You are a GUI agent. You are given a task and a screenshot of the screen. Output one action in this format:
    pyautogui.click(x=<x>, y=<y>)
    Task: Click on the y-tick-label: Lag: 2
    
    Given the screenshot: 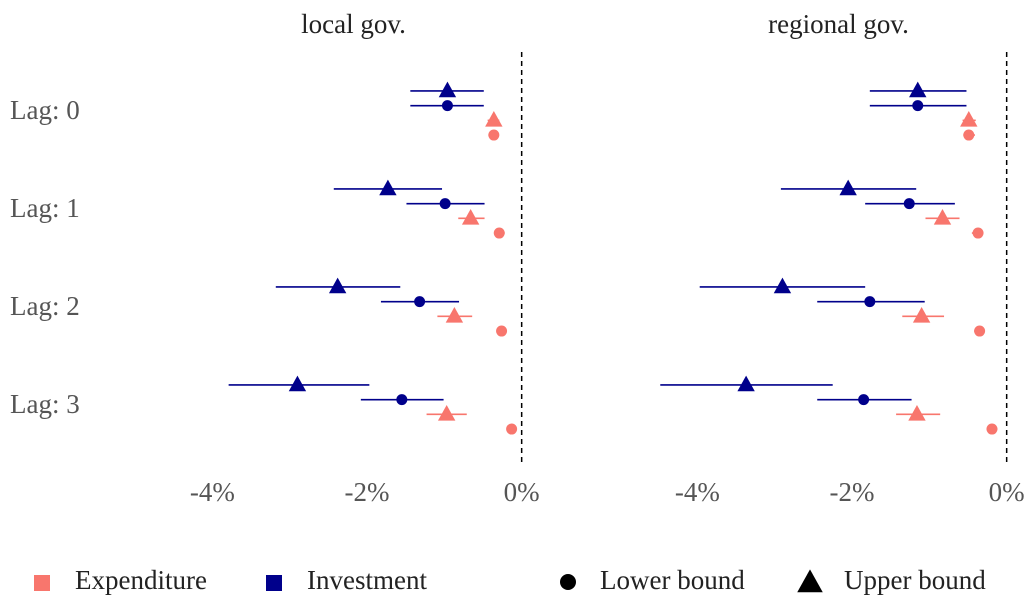 What is the action you would take?
    pyautogui.click(x=45, y=306)
    